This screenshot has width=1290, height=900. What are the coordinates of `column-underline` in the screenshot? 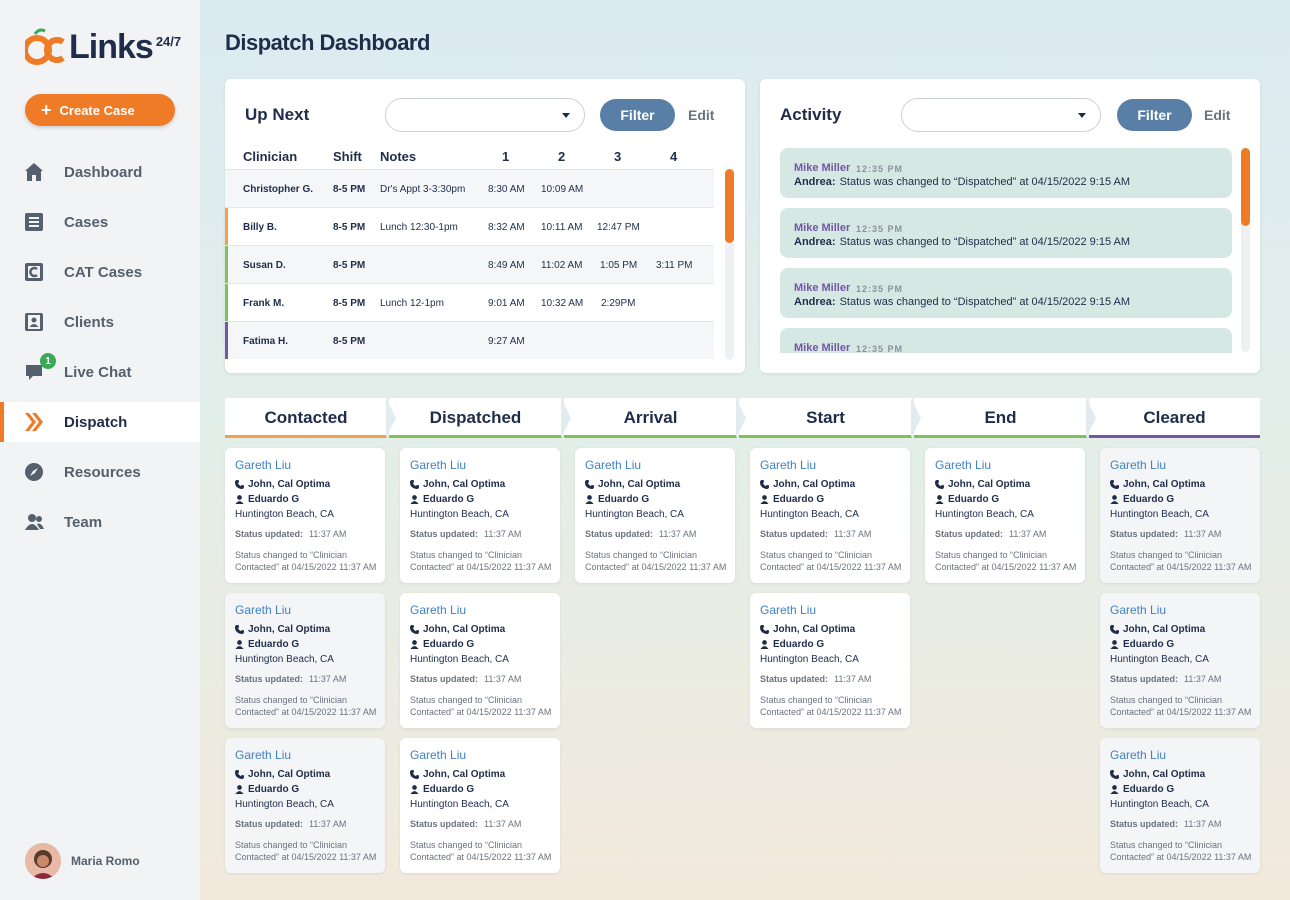 It's located at (306, 436).